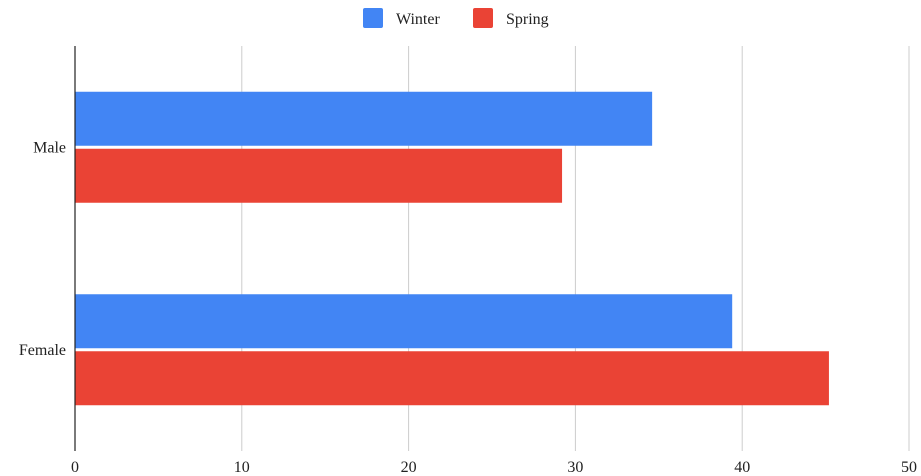  What do you see at coordinates (742, 467) in the screenshot?
I see `x-tick-label: 40` at bounding box center [742, 467].